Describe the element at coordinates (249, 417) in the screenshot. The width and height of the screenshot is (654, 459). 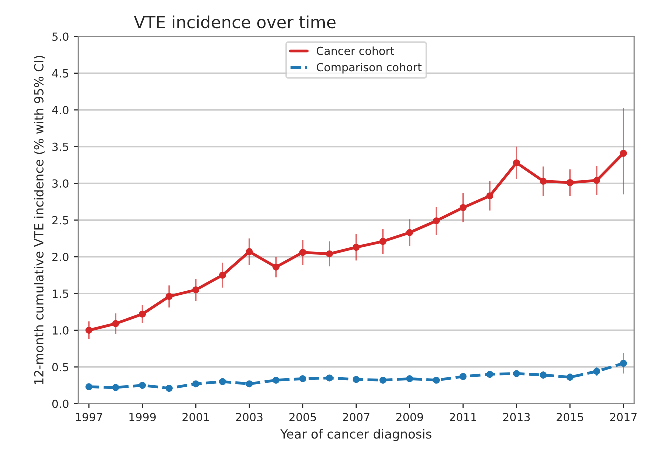
I see `x-tick-label: 2003` at that location.